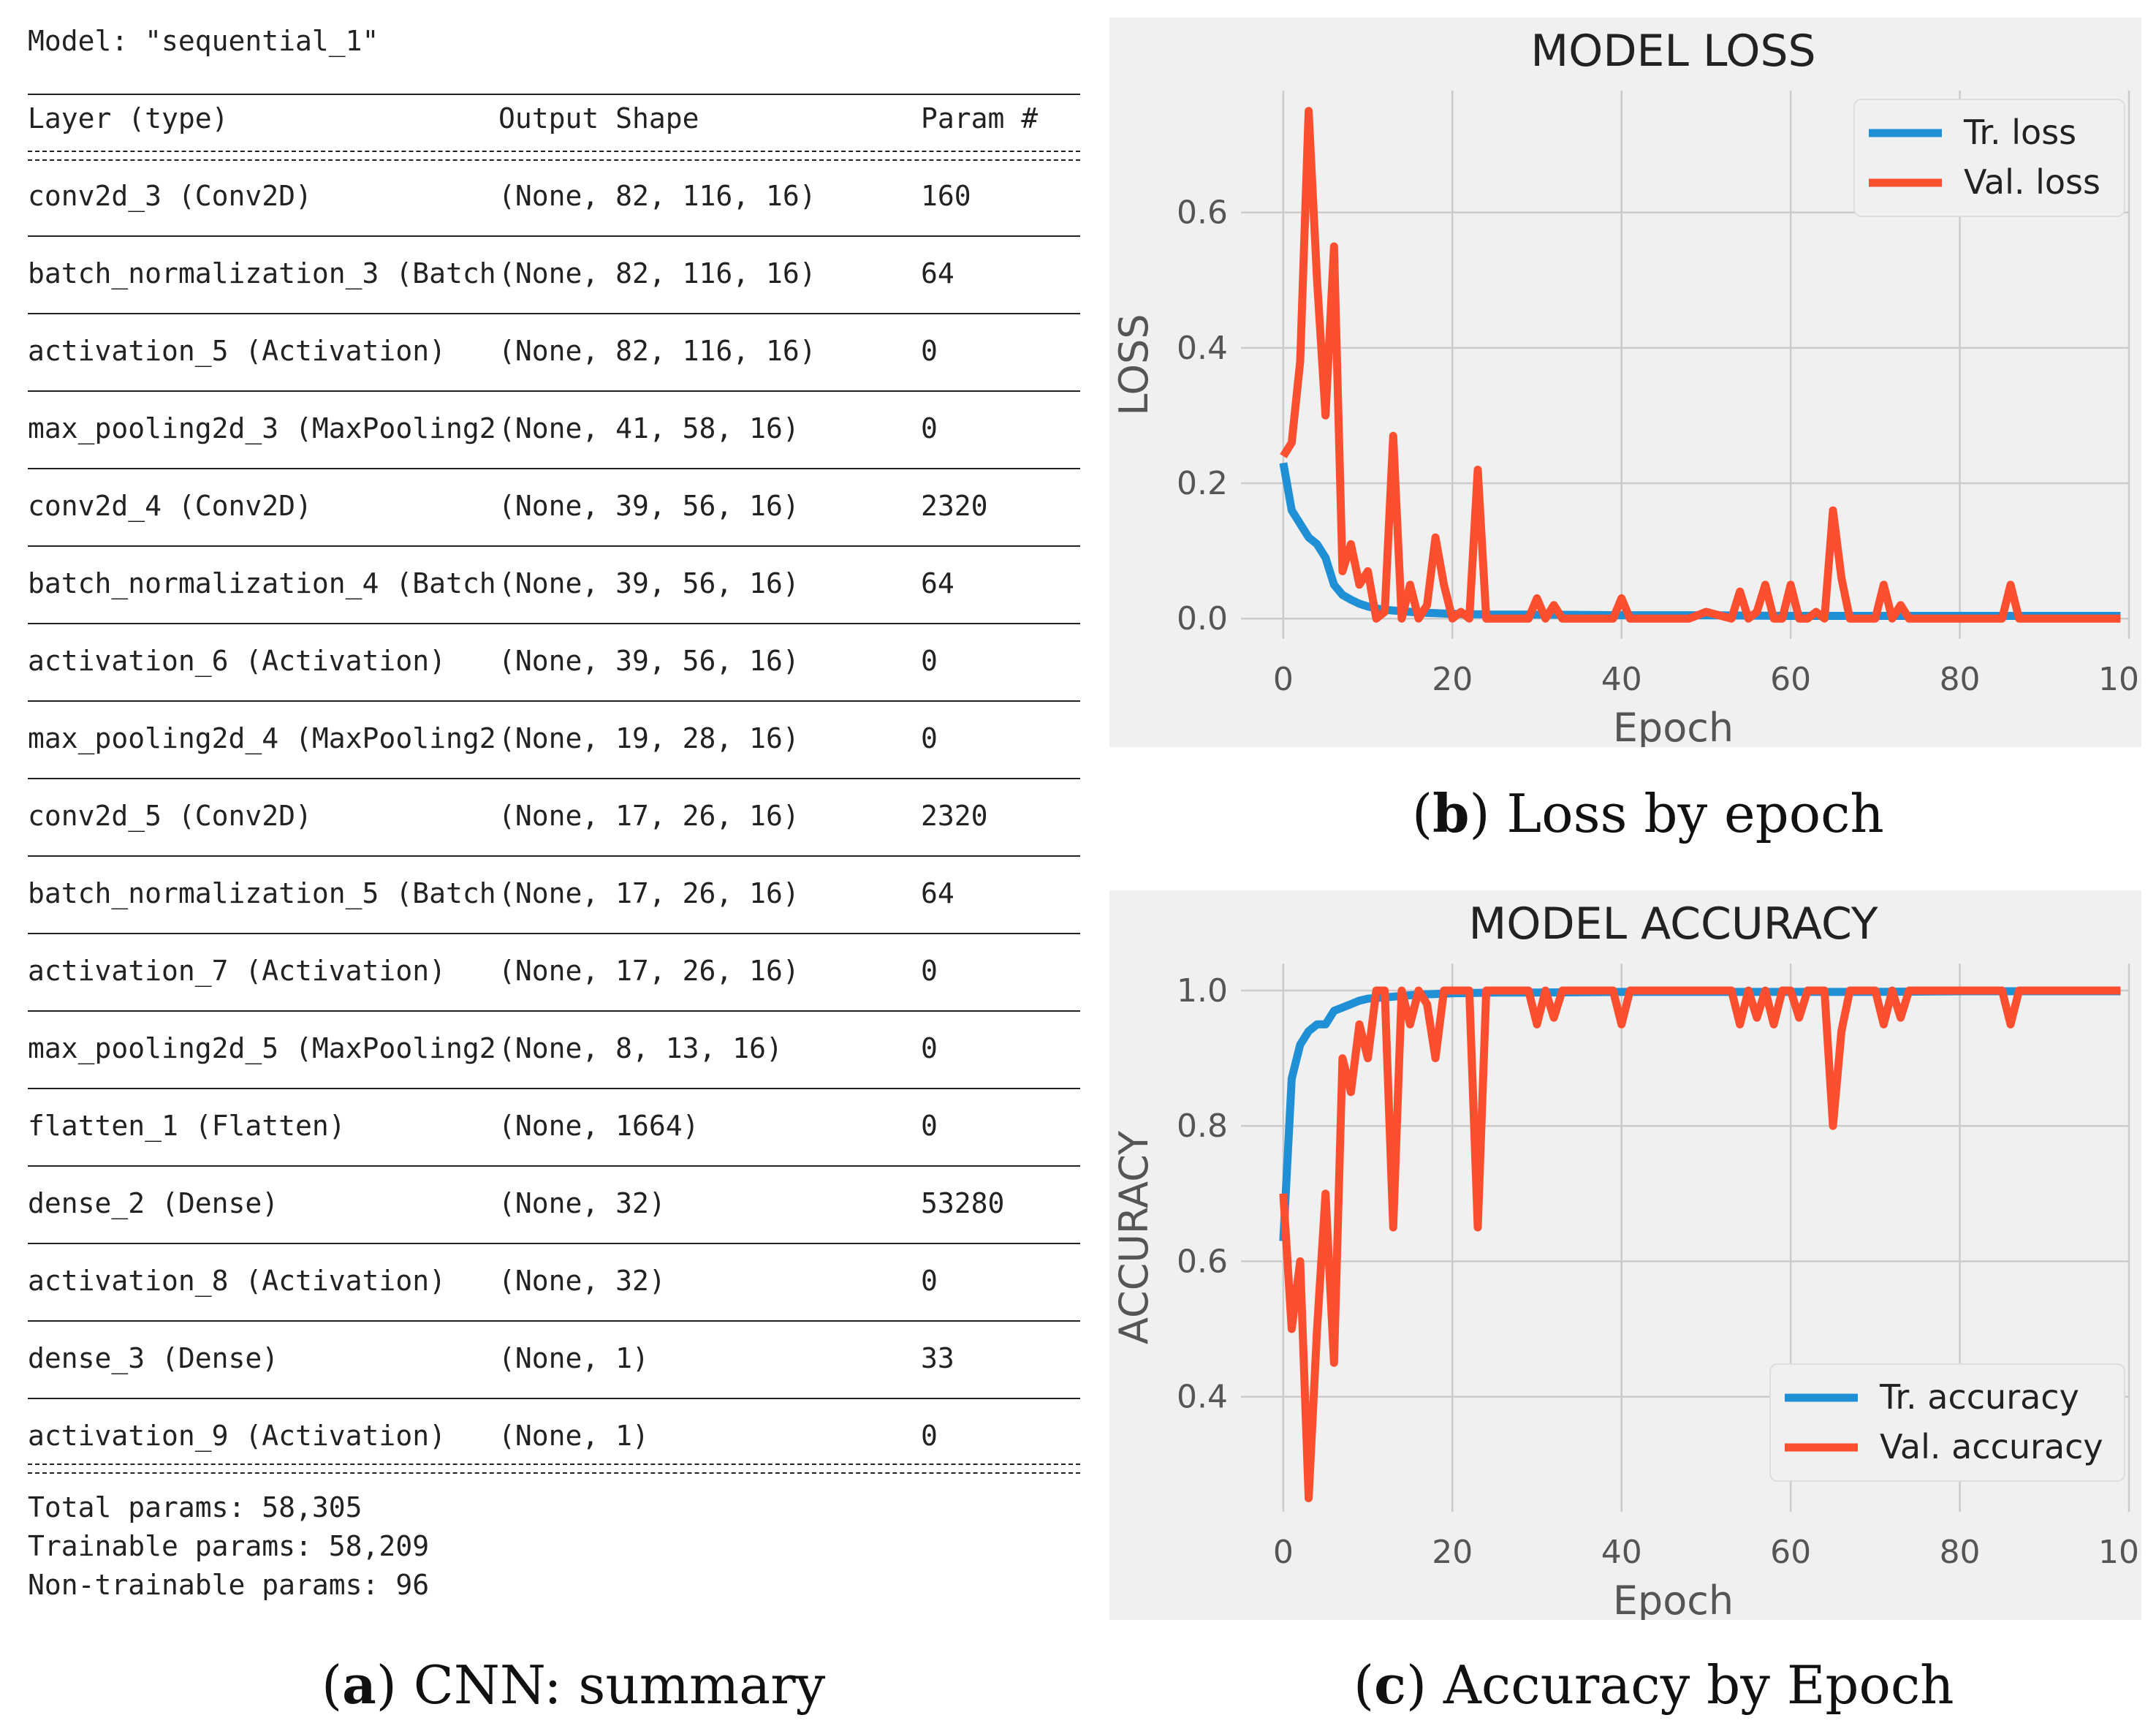 The height and width of the screenshot is (1734, 2156). I want to click on layer-name: conv2d_5 (Conv2D), so click(170, 816).